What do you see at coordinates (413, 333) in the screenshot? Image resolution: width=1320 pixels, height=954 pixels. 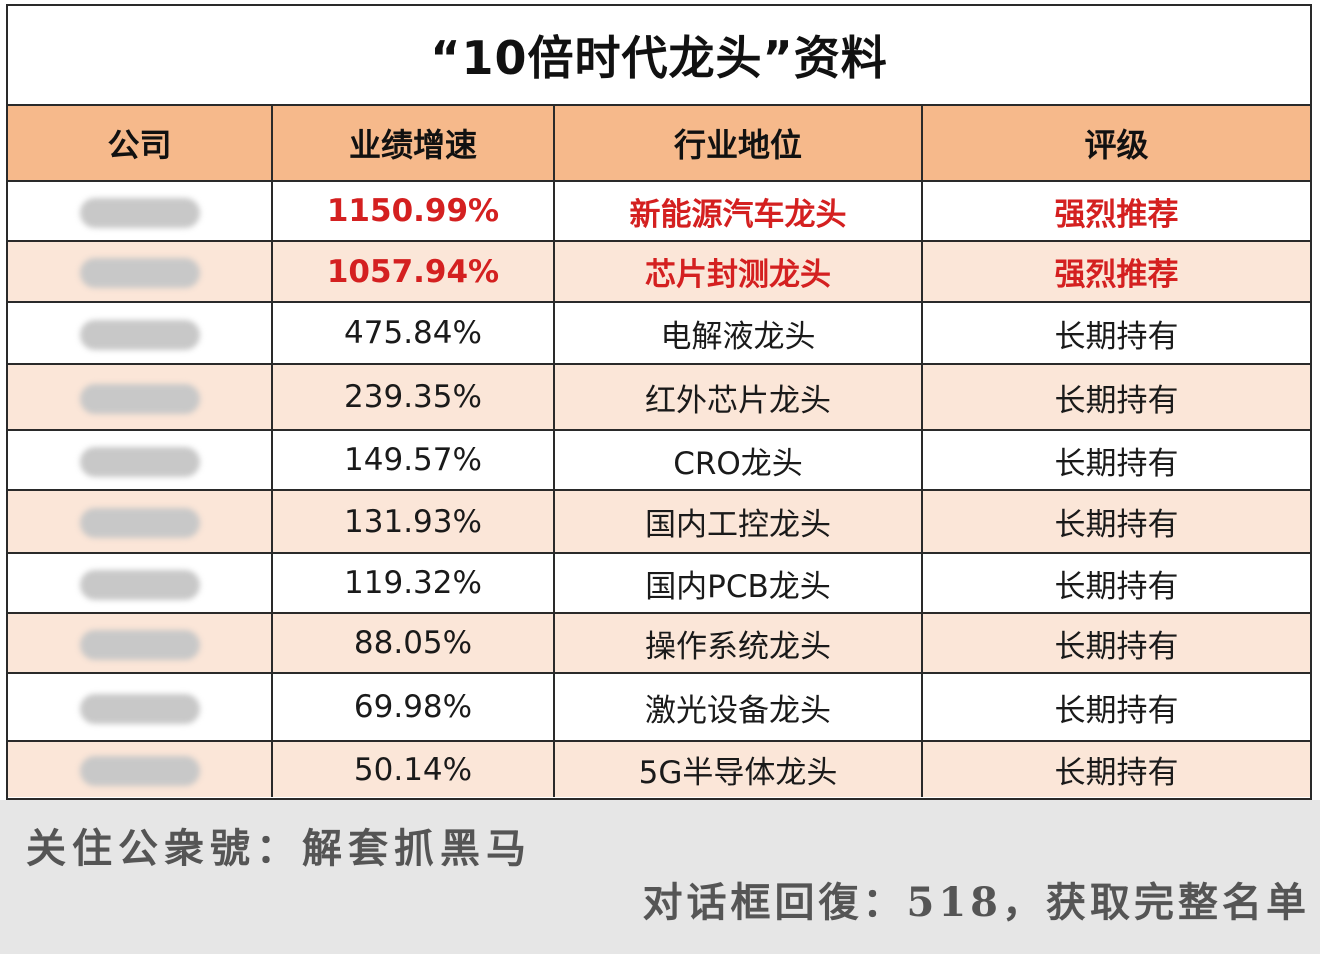 I see `growth-cell: 475.84%` at bounding box center [413, 333].